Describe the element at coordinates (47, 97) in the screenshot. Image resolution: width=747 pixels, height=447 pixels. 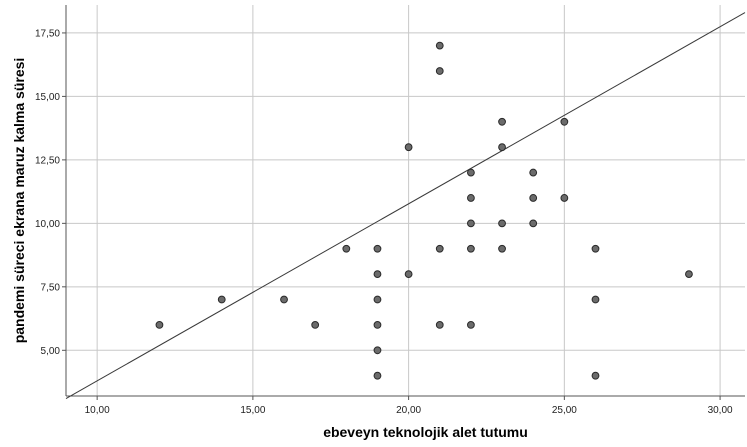
I see `y-tick-label: 15,00` at that location.